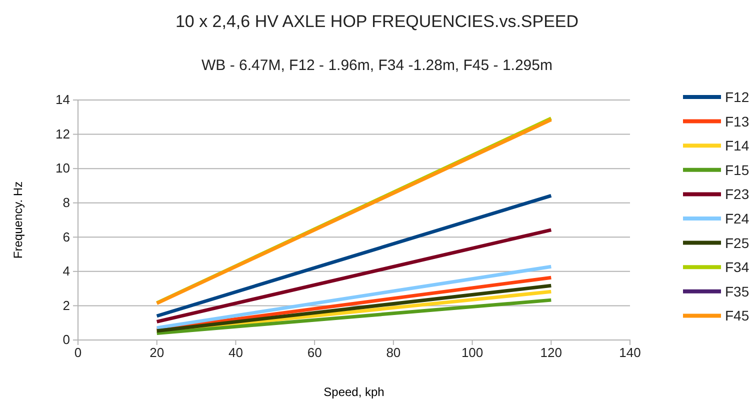  I want to click on x-tick-label: 140, so click(630, 352).